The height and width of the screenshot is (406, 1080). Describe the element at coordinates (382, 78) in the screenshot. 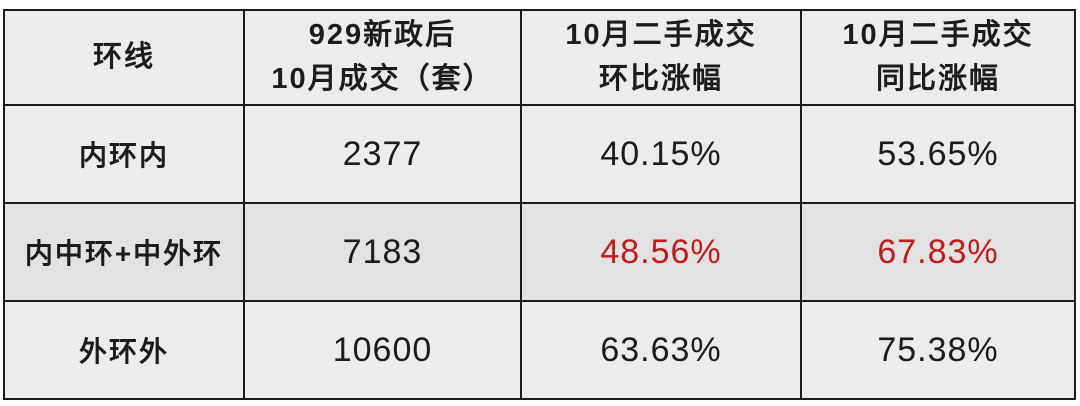

I see `header-october-deals-line2: 10月成交（套）` at that location.